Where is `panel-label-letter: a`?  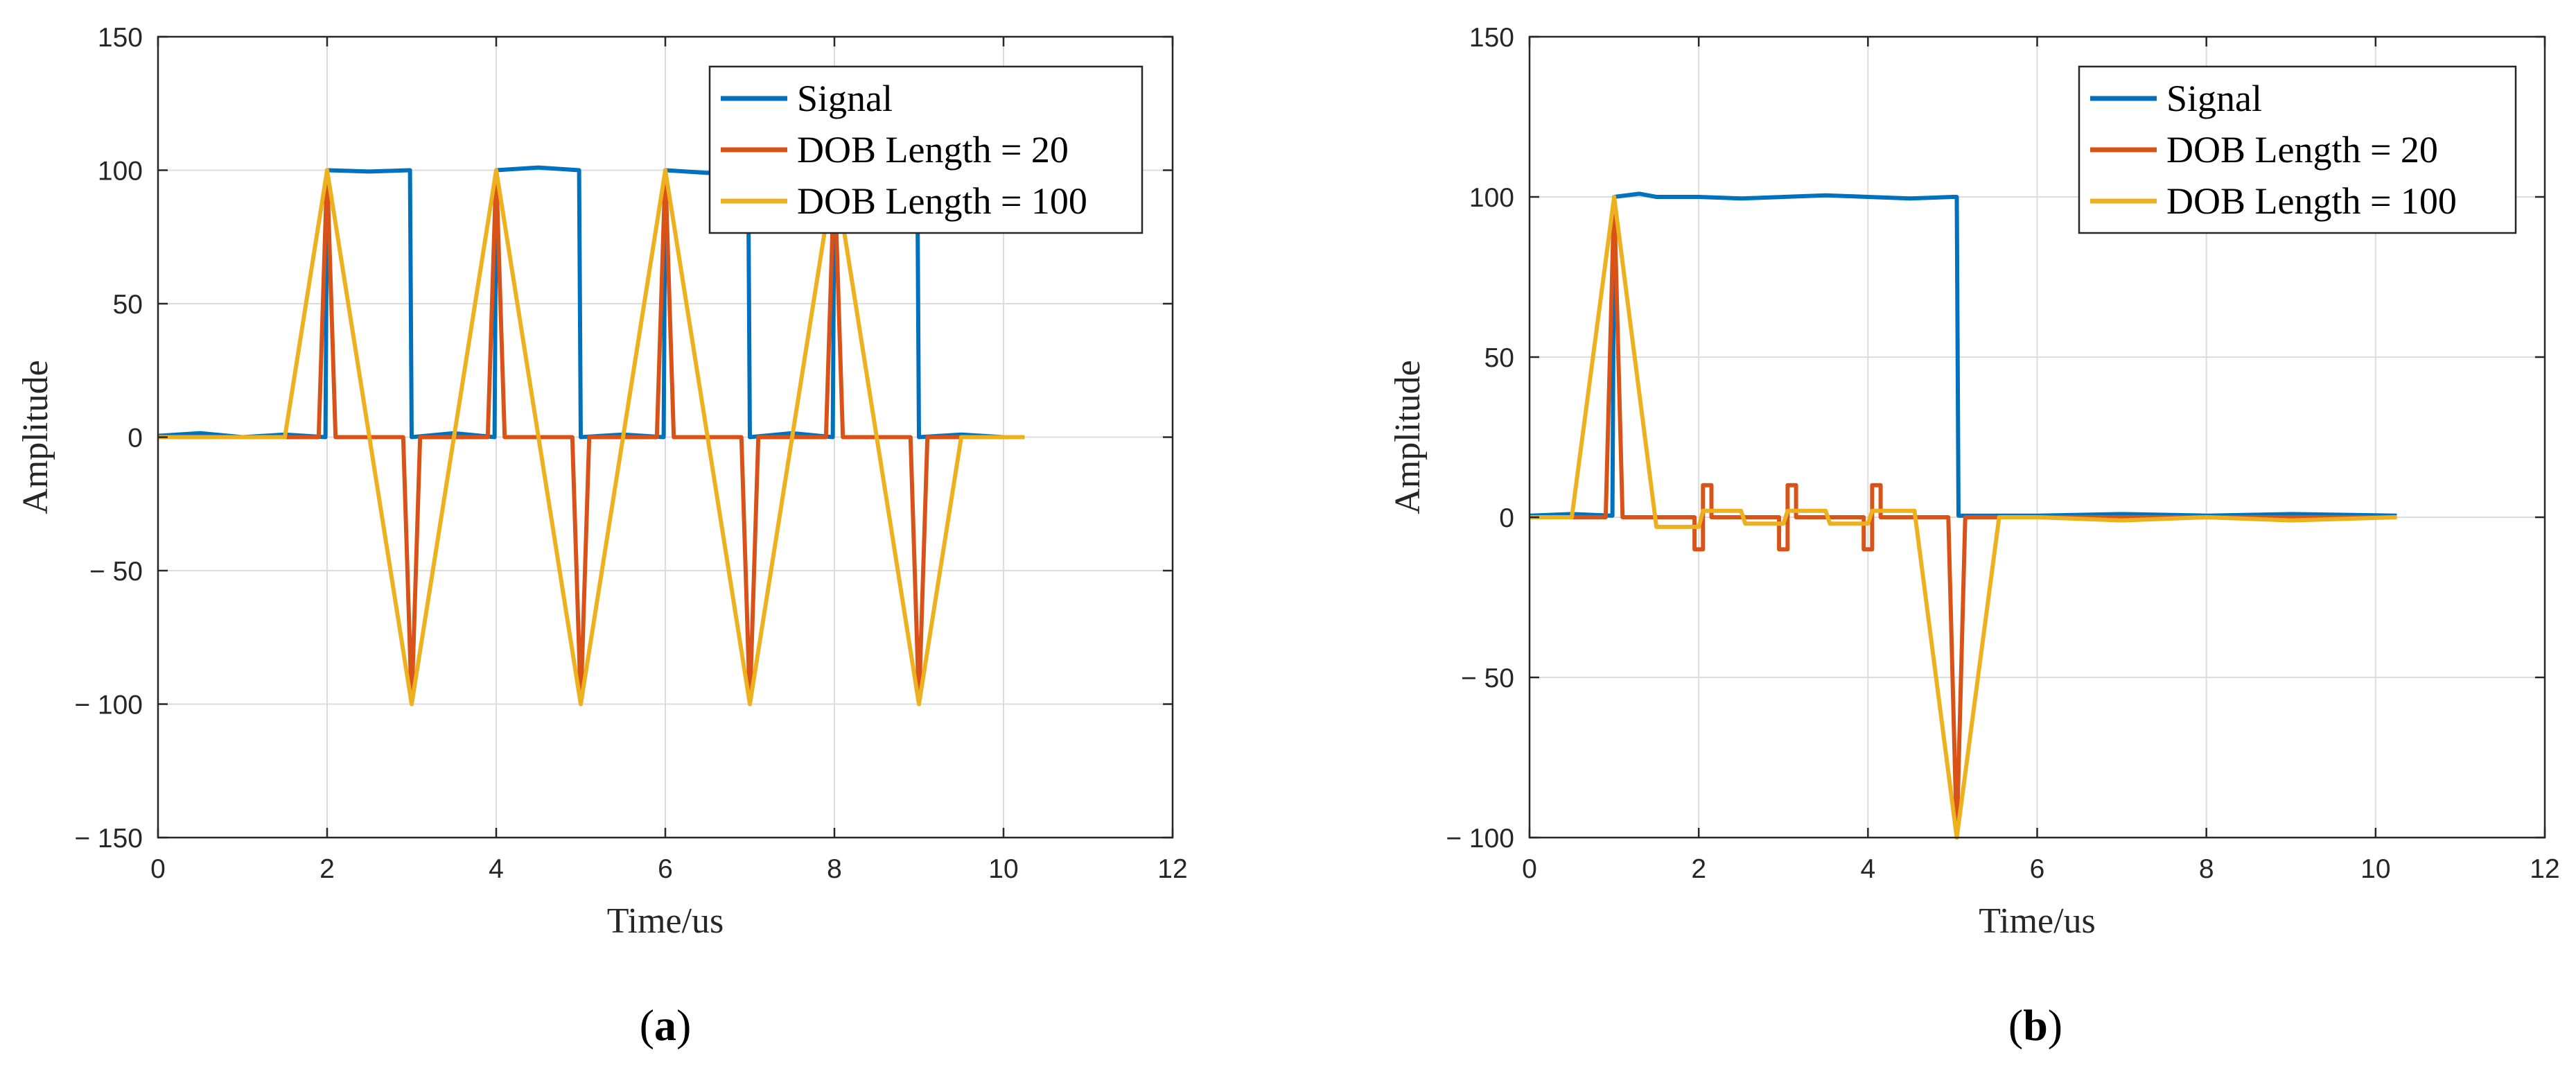 panel-label-letter: a is located at coordinates (665, 1026).